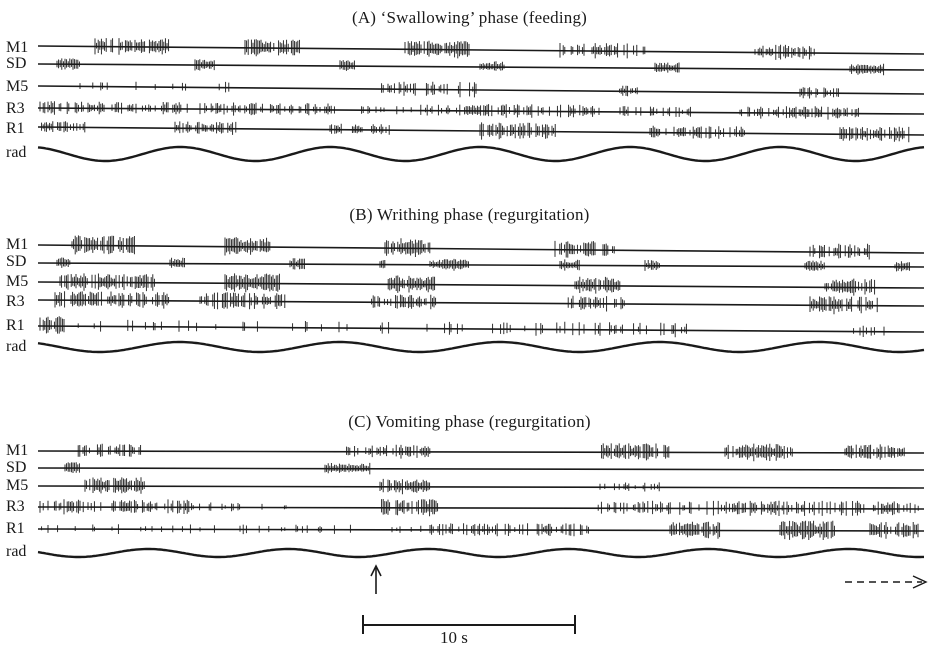 The image size is (939, 654). Describe the element at coordinates (16, 467) in the screenshot. I see `panel-c-label-sd: SD` at that location.